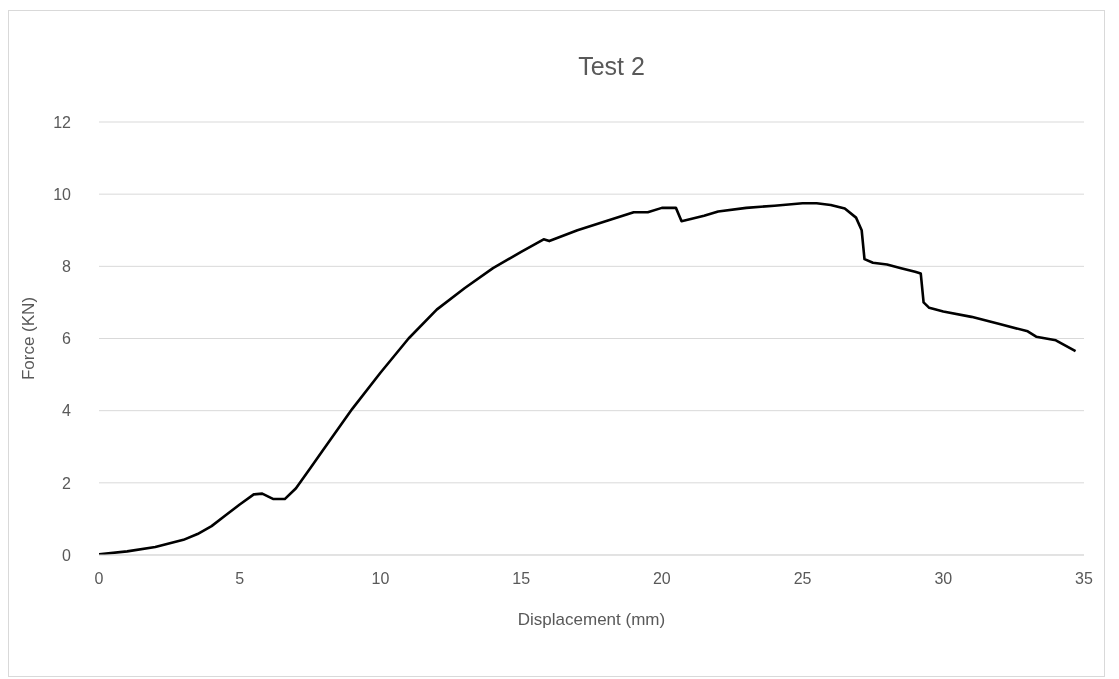  What do you see at coordinates (521, 579) in the screenshot?
I see `x-tick-label: 15` at bounding box center [521, 579].